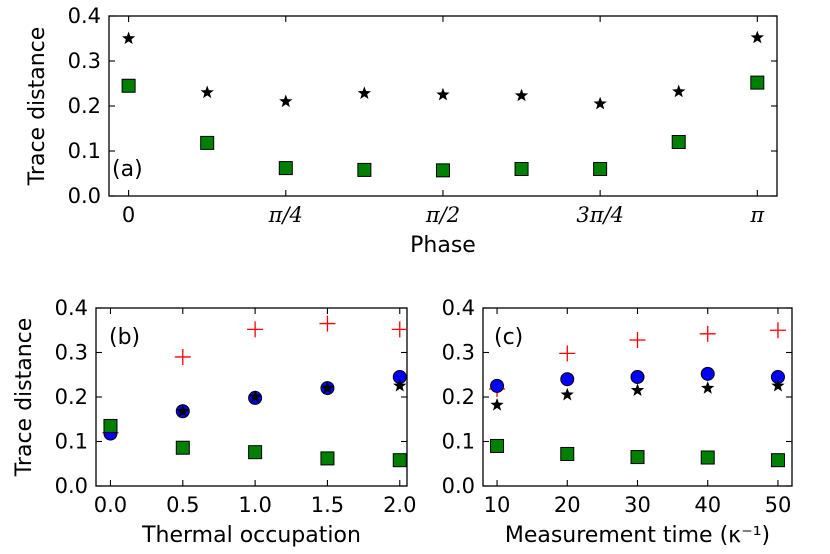 The height and width of the screenshot is (554, 830). I want to click on x-tick-label: 1.5, so click(327, 505).